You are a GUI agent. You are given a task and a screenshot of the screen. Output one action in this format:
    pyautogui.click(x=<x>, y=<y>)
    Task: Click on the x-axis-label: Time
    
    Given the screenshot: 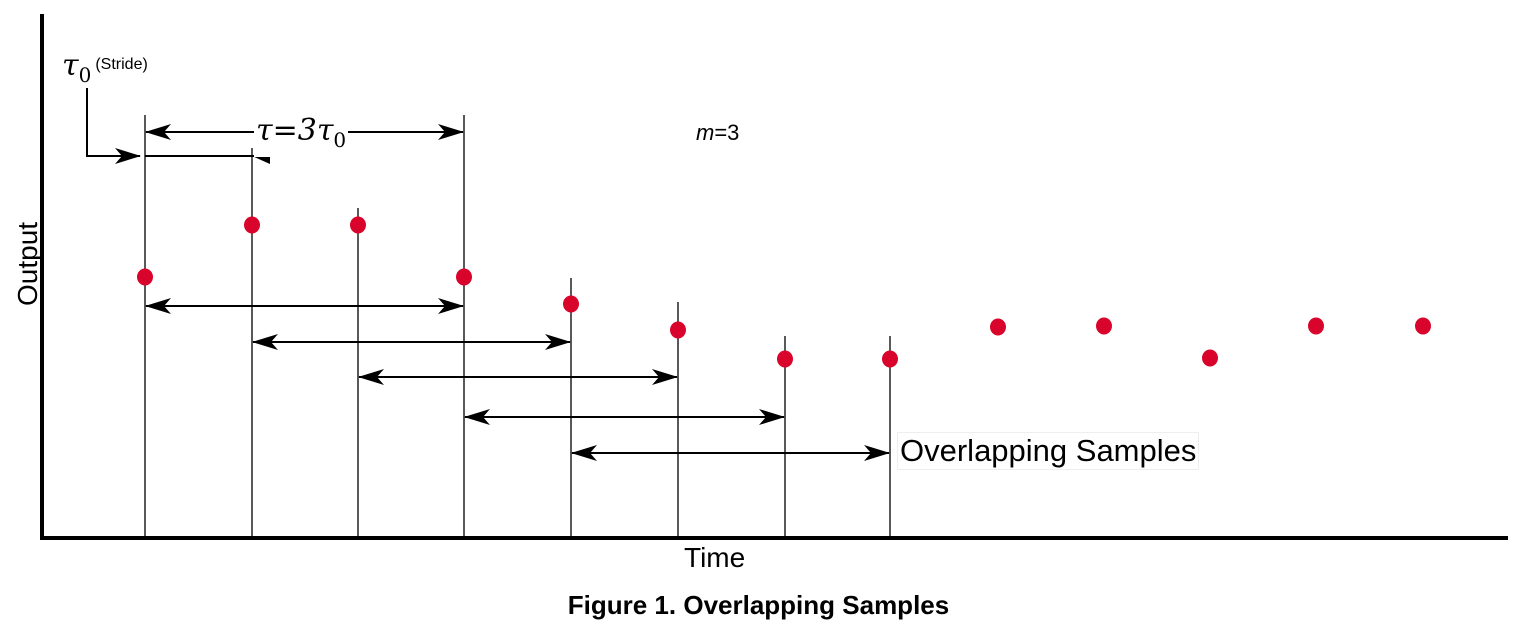 What is the action you would take?
    pyautogui.click(x=715, y=557)
    